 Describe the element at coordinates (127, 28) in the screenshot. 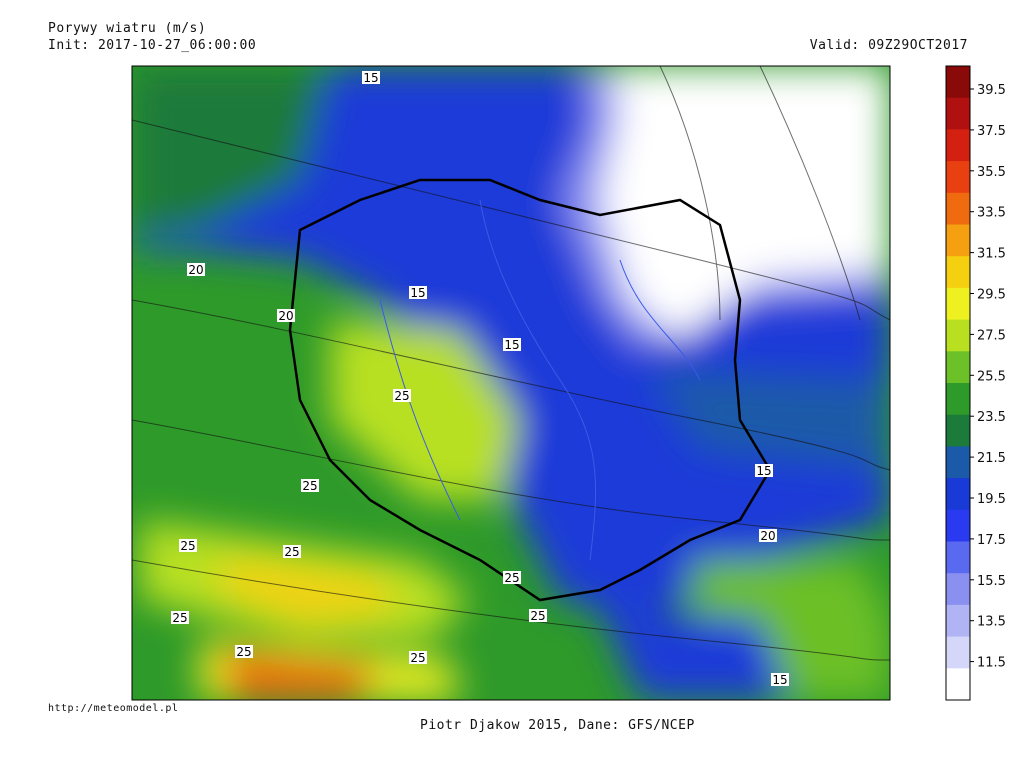

I see `title: Porywy wiatru (m/s)` at that location.